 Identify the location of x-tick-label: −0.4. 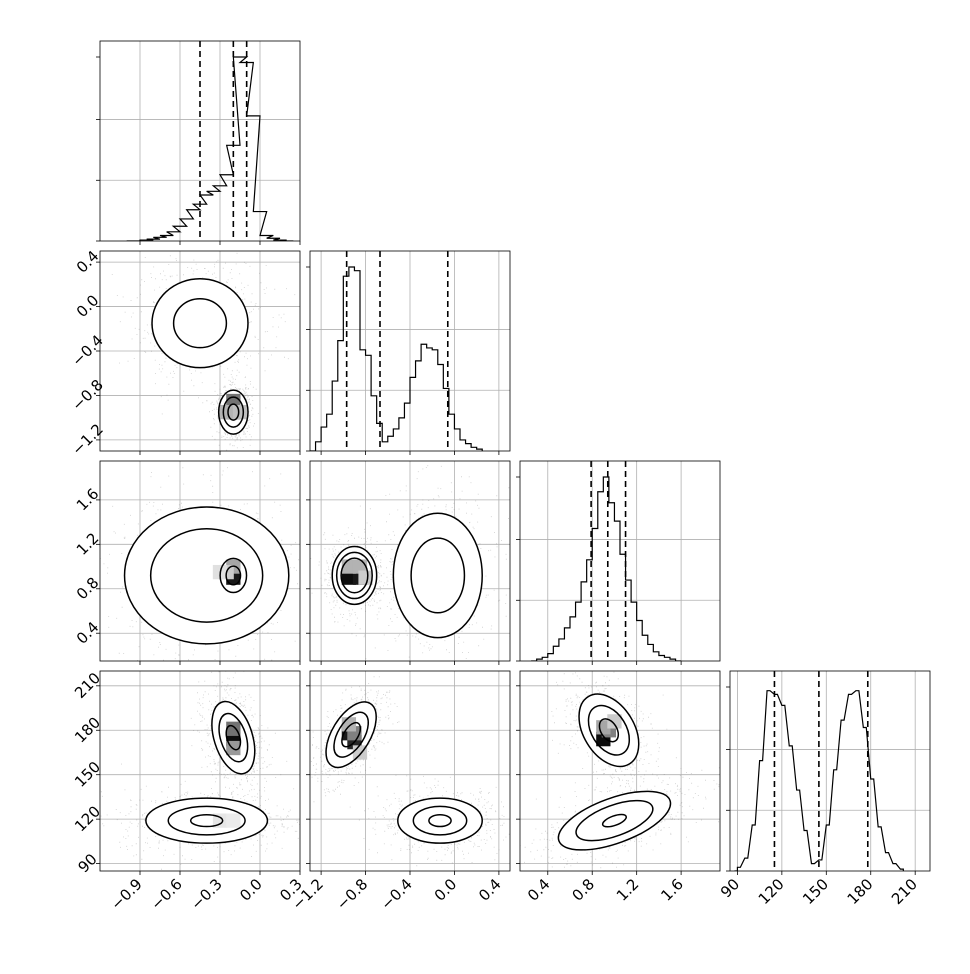
(396, 894).